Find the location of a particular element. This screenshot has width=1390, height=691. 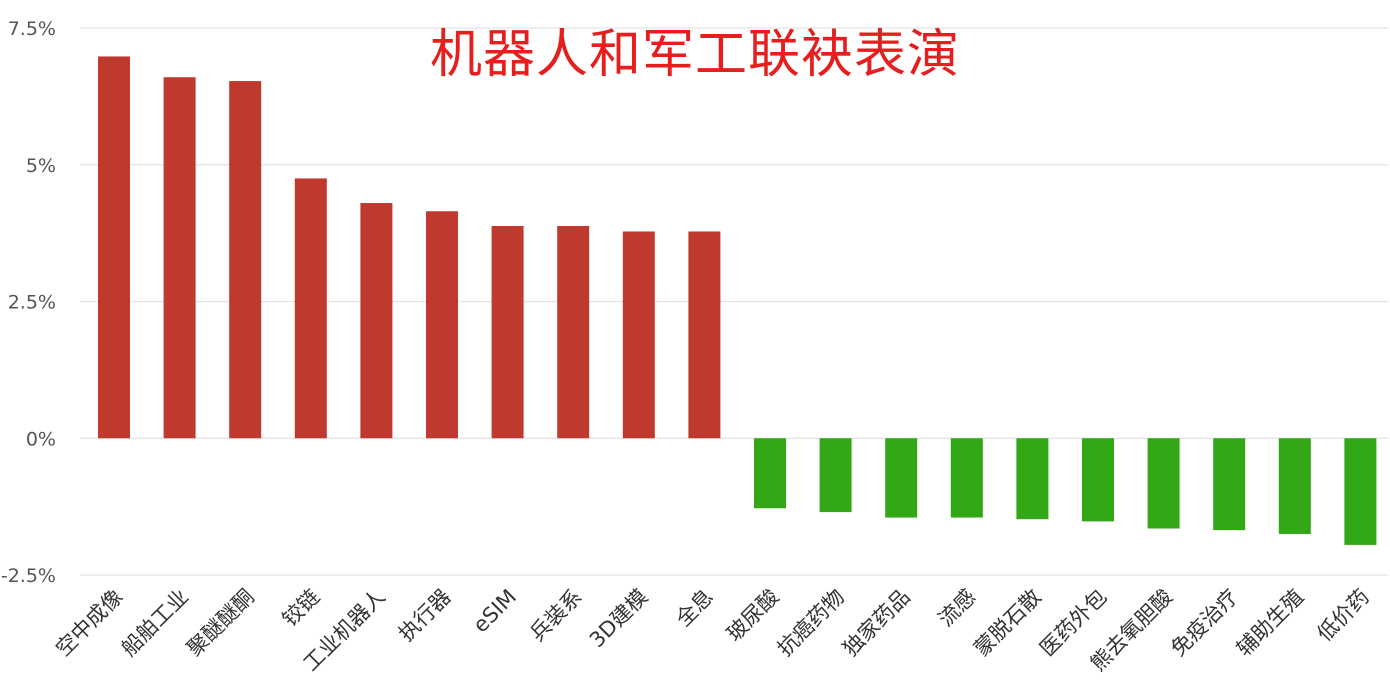

x-category-label: 免疫治疗 is located at coordinates (1204, 623).